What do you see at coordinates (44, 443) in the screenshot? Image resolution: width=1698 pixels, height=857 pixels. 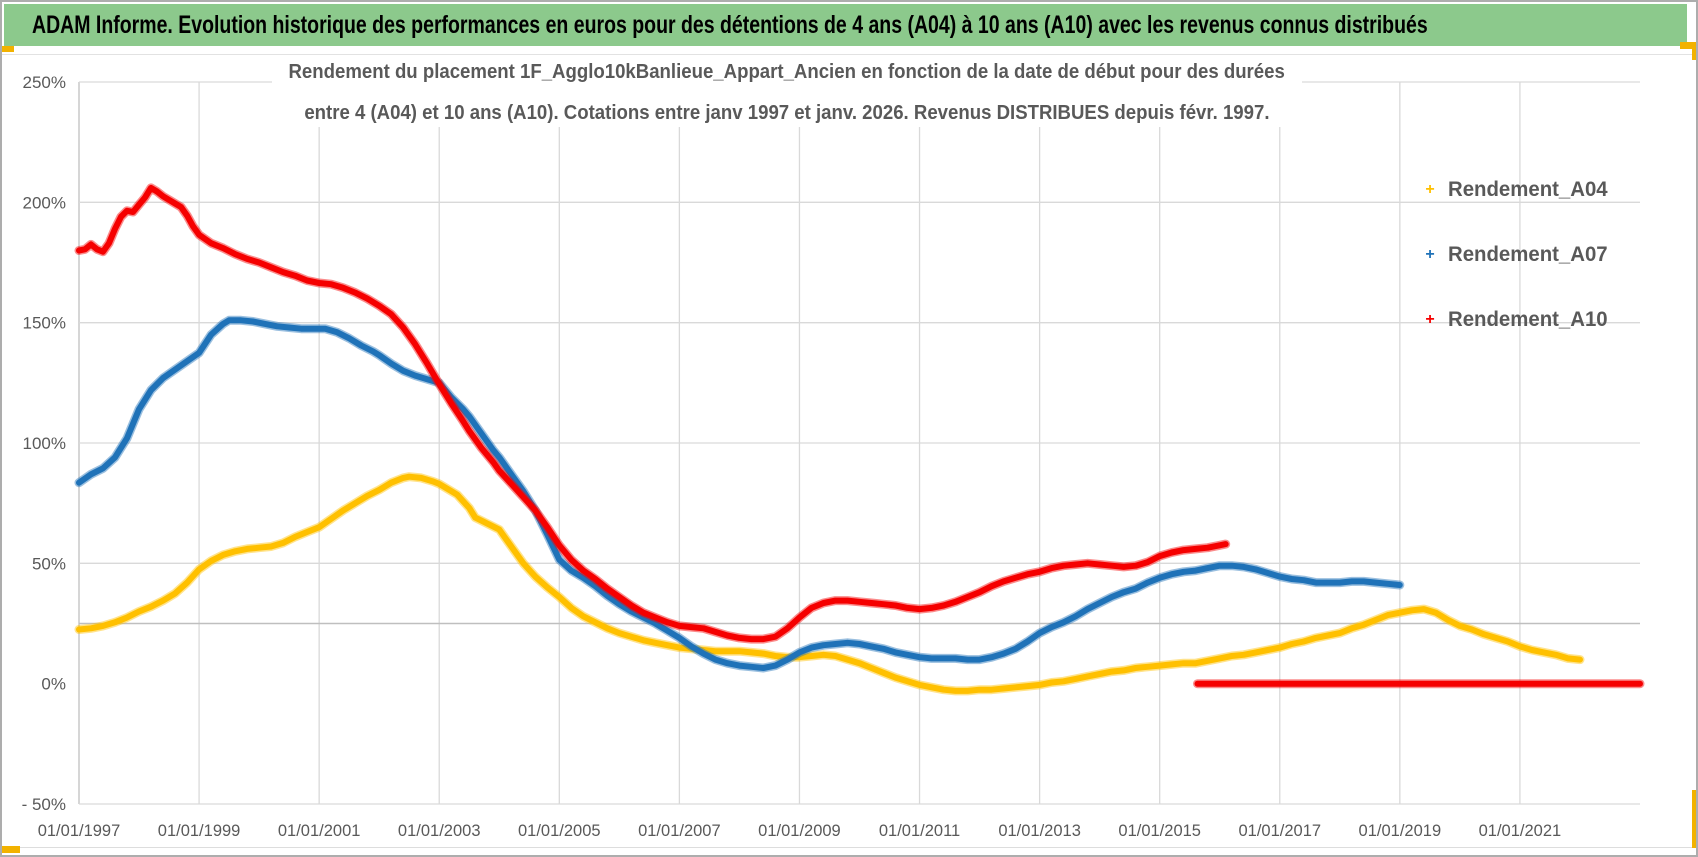 I see `y-tick-label: 100%` at bounding box center [44, 443].